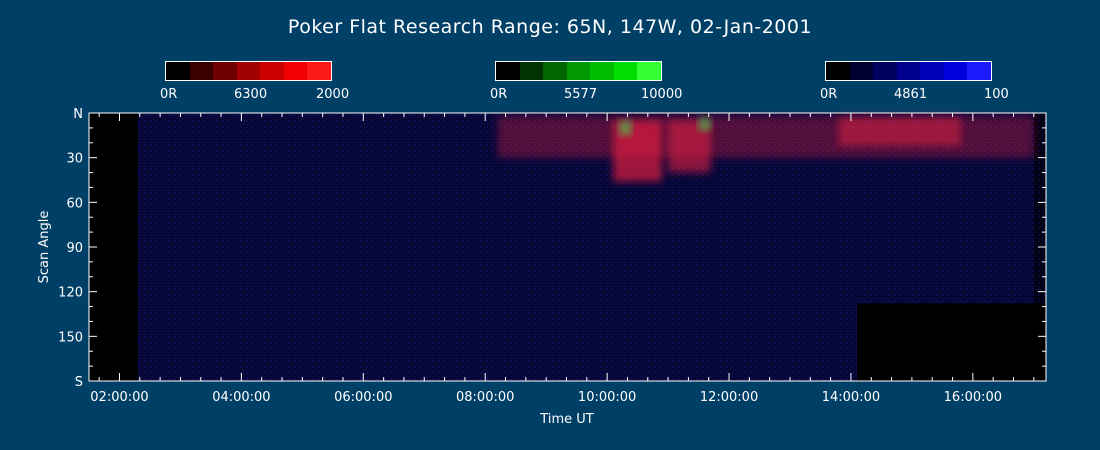 The width and height of the screenshot is (1100, 450). Describe the element at coordinates (973, 397) in the screenshot. I see `x-tick-label: 16:00:00` at that location.